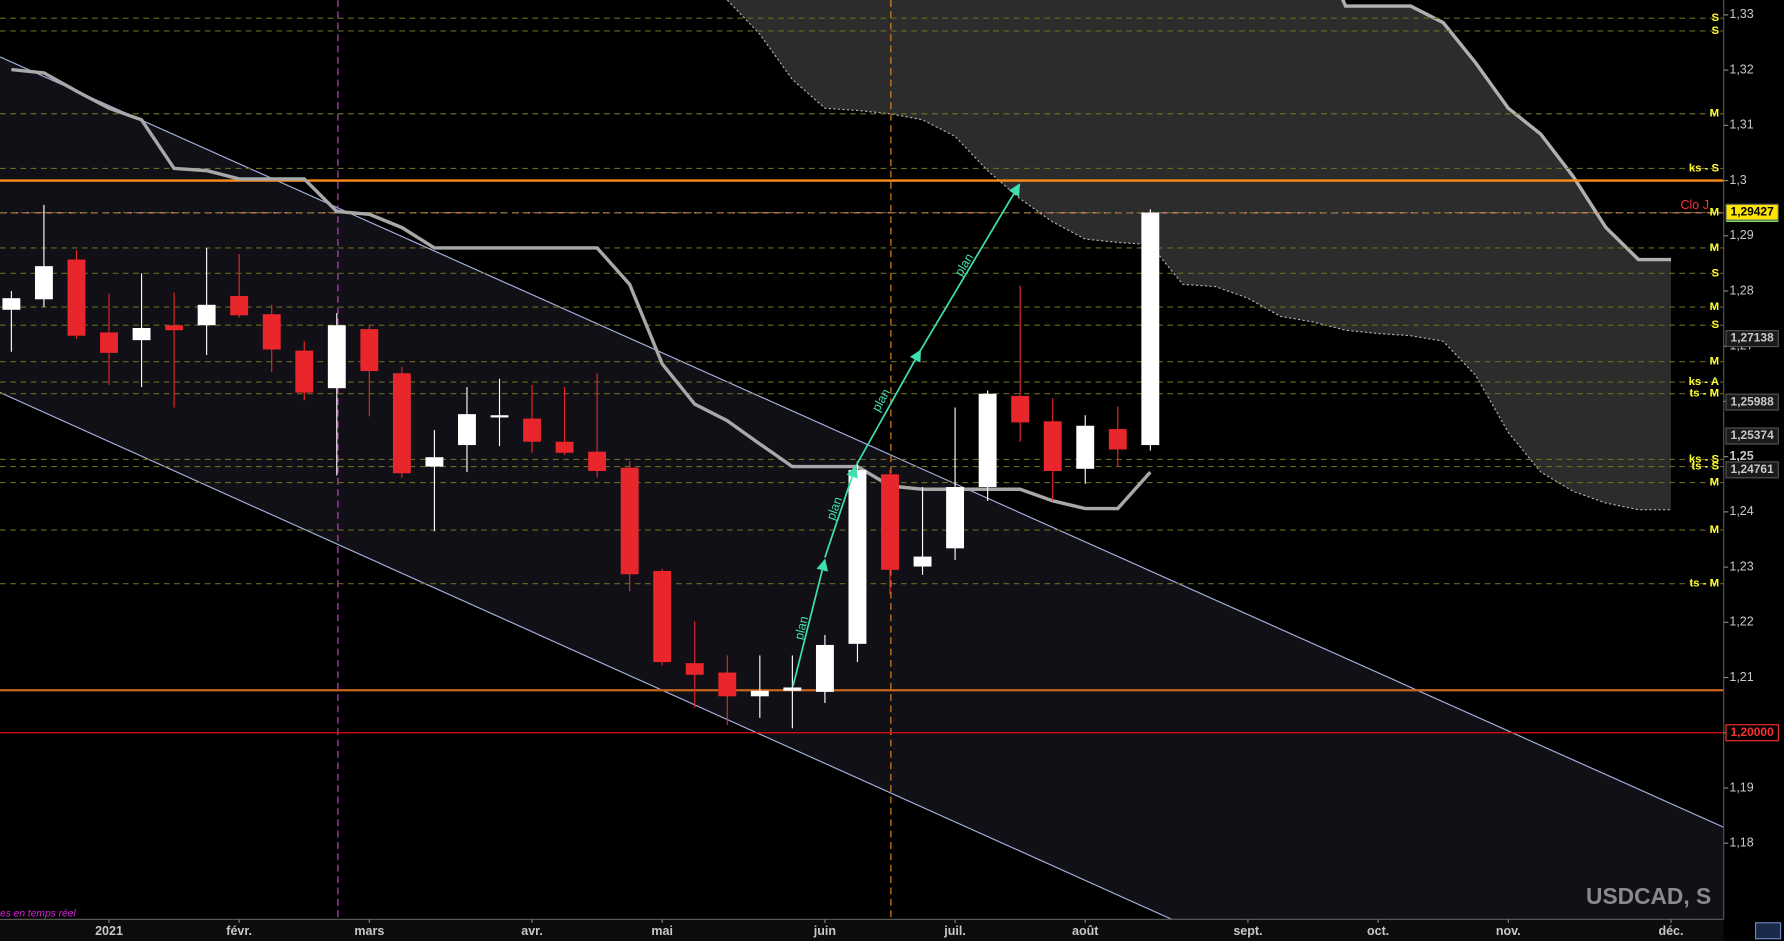 The width and height of the screenshot is (1784, 941). What do you see at coordinates (1737, 180) in the screenshot?
I see `y-tick-label: 1,3` at bounding box center [1737, 180].